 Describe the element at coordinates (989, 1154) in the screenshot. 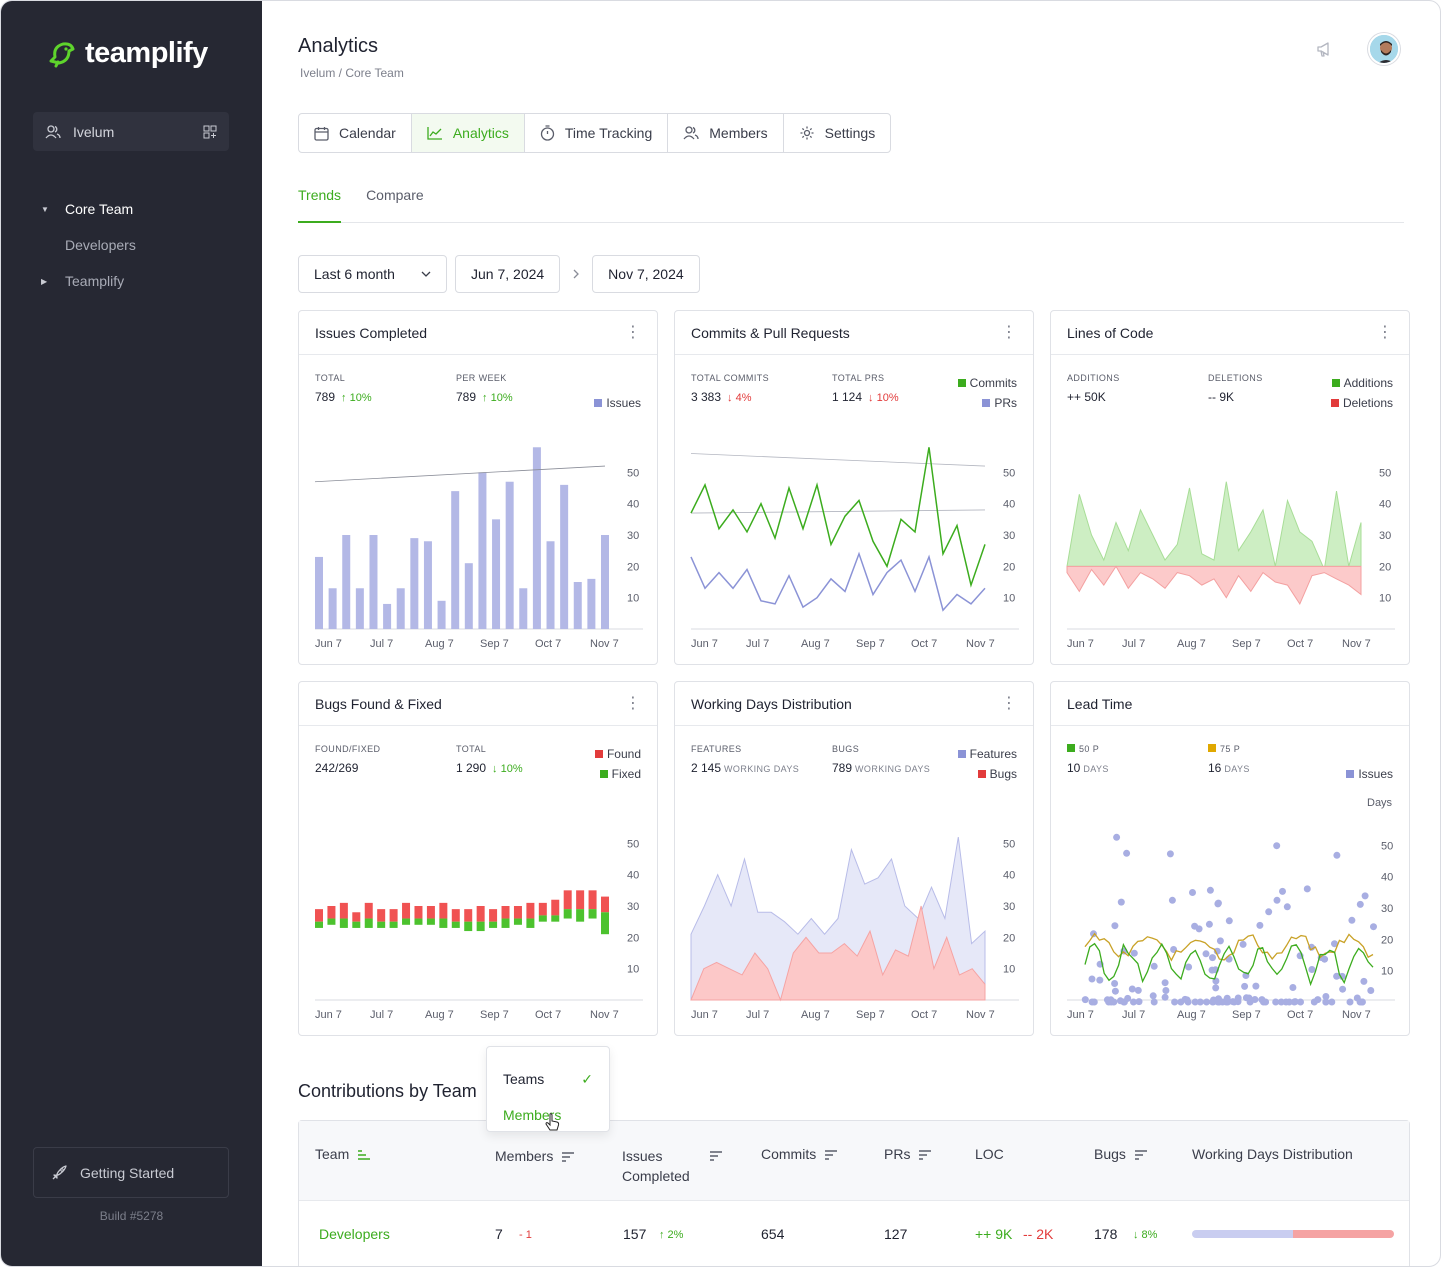

I see `column-loc: LOC` at that location.